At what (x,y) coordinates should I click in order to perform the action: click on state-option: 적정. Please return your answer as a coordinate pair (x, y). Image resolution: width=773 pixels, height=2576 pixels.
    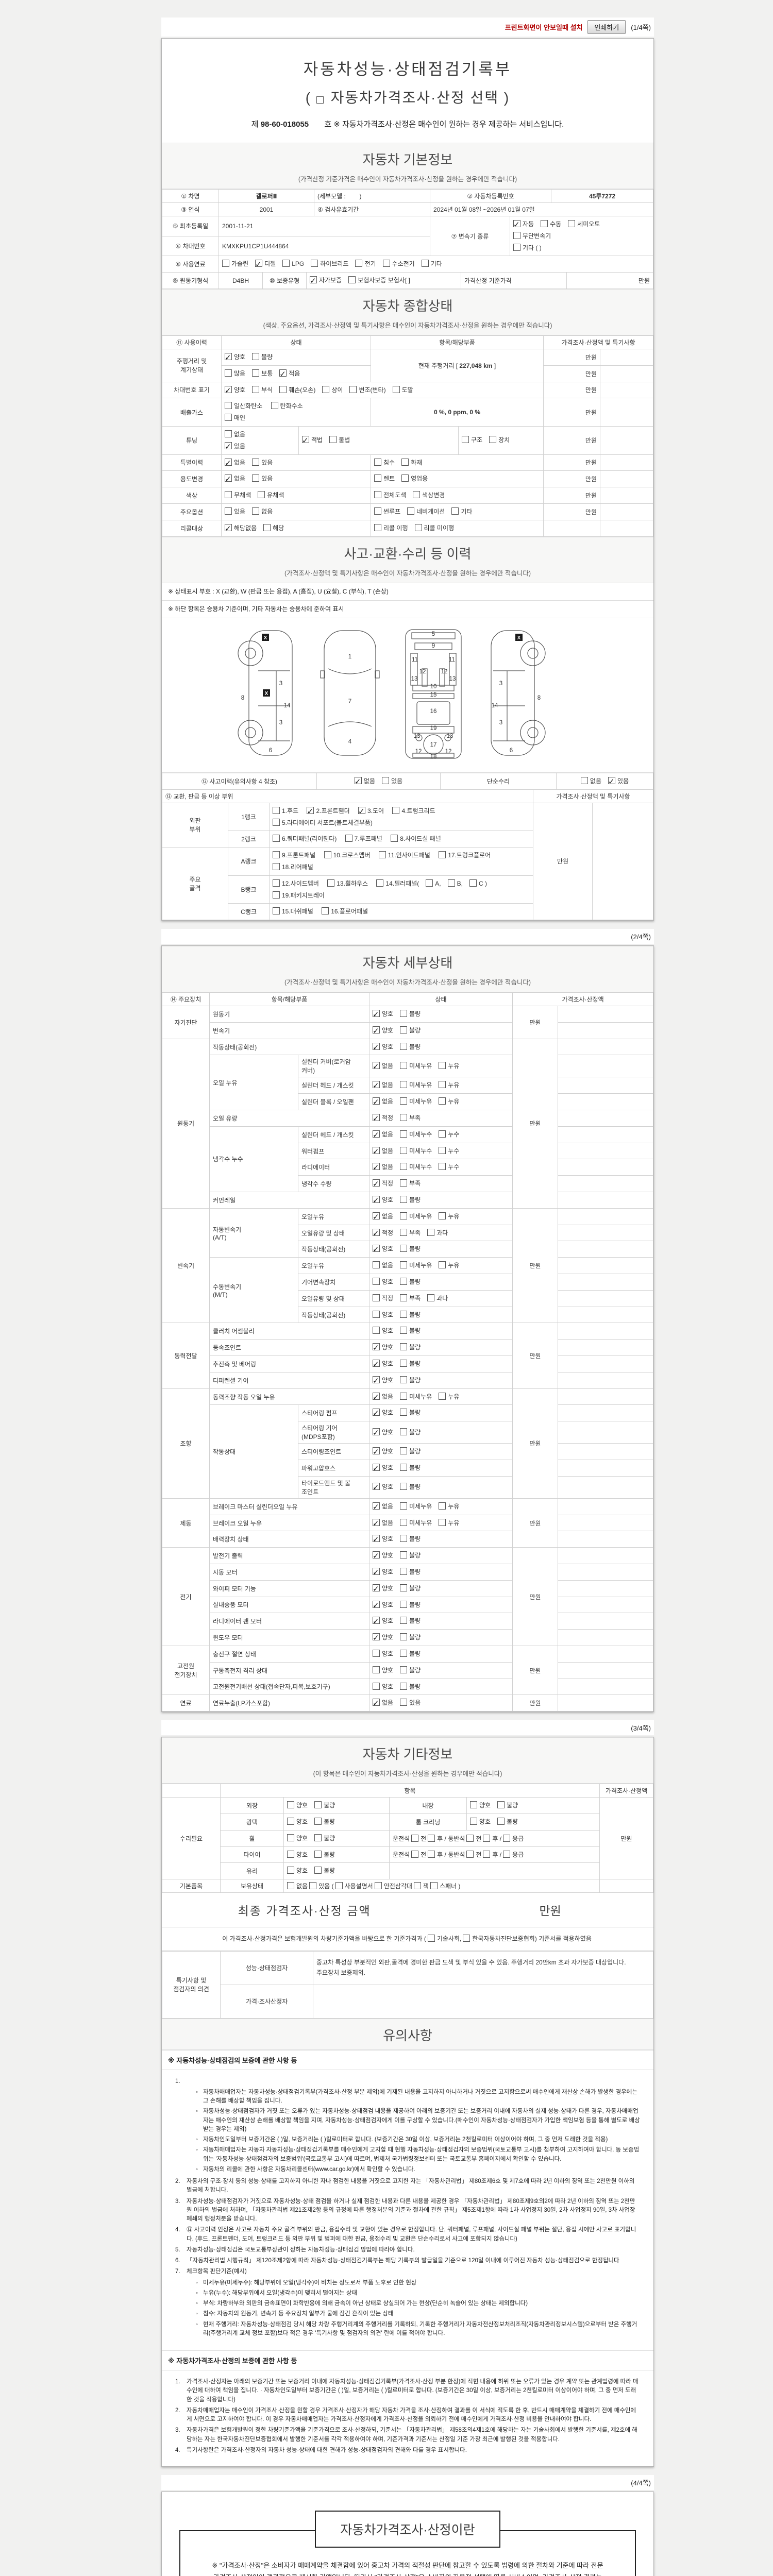
    Looking at the image, I should click on (383, 1119).